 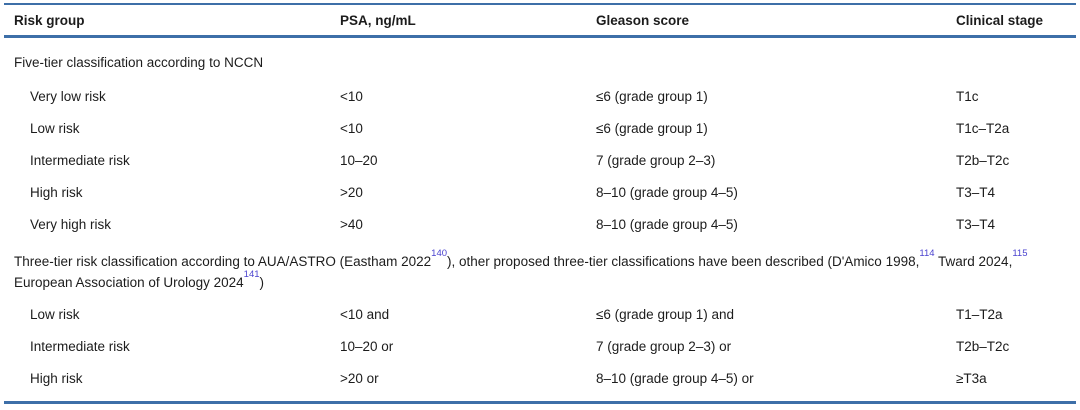 I want to click on table-bottom-spacer, so click(x=540, y=397).